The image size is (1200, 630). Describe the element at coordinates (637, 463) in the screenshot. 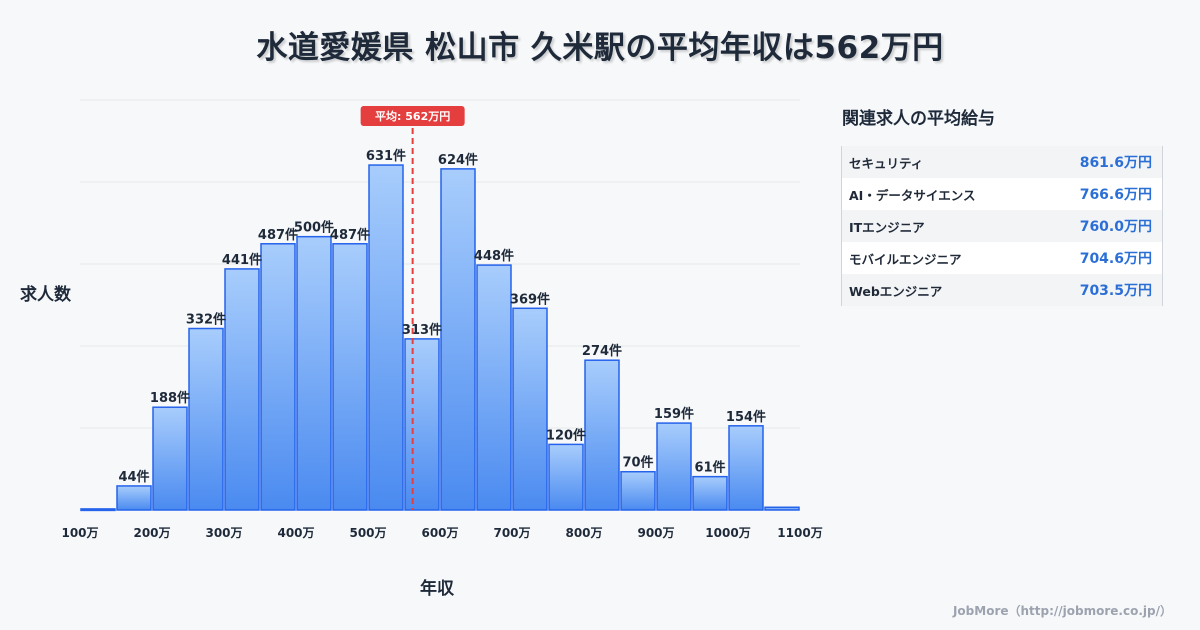

I see `bar-value-label: 70件` at that location.